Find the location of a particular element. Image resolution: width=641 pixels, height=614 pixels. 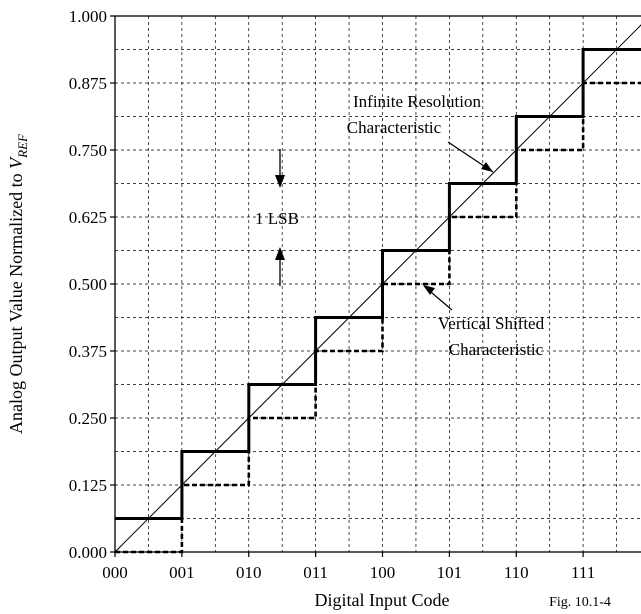

y-tick-label: 0.250 is located at coordinates (88, 418).